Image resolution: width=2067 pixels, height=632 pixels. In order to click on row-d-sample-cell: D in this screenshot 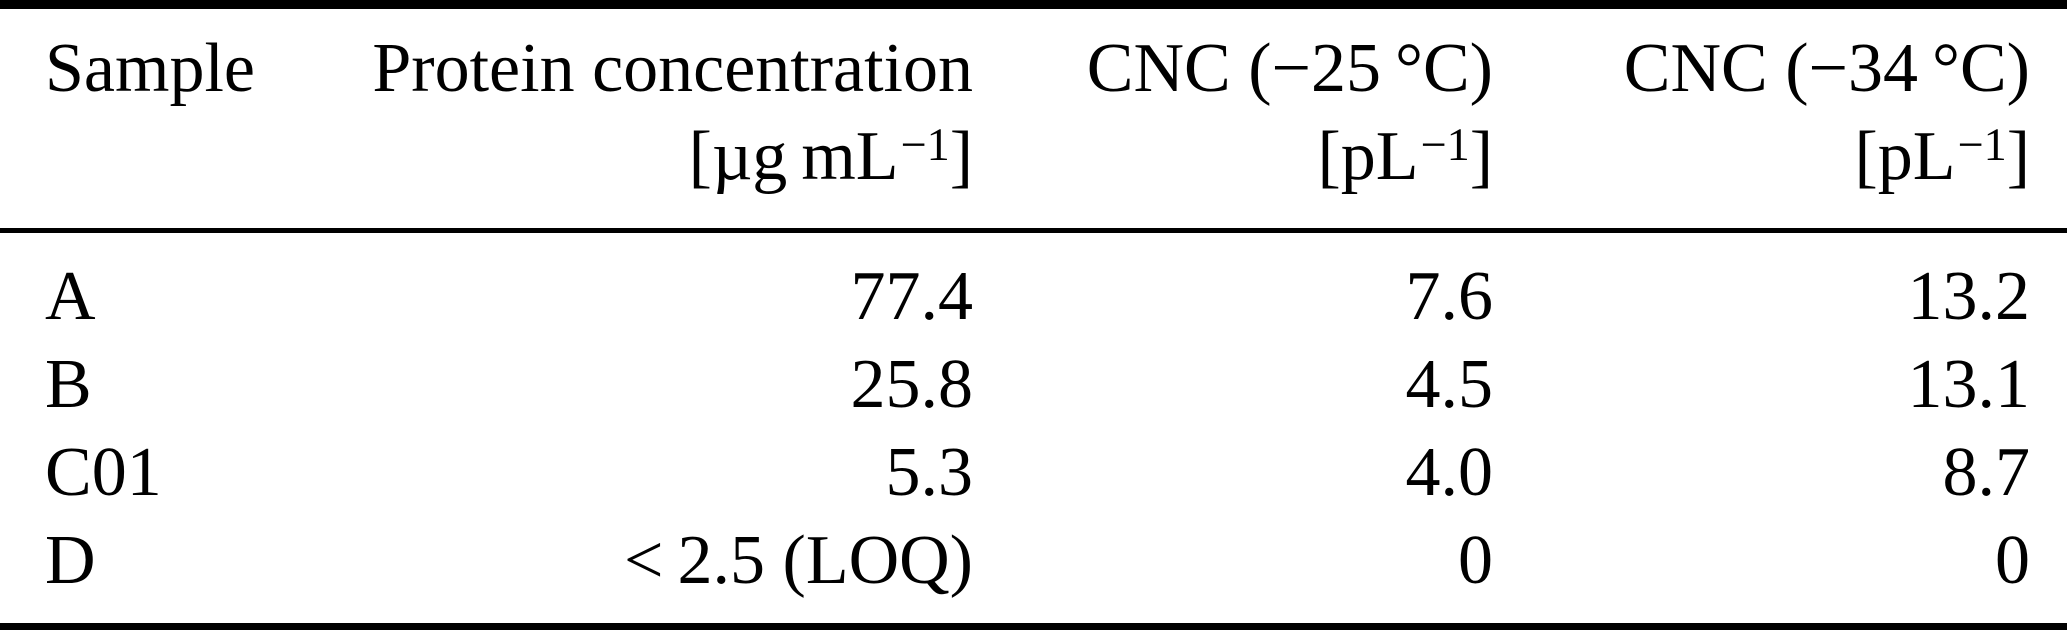, I will do `click(70, 560)`.